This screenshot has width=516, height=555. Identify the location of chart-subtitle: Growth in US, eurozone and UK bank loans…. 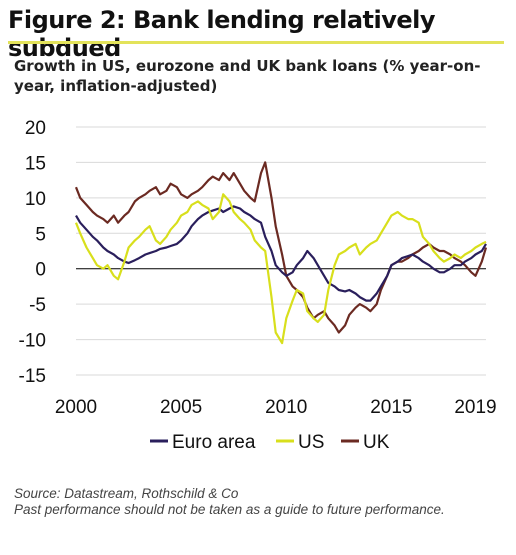
(247, 76).